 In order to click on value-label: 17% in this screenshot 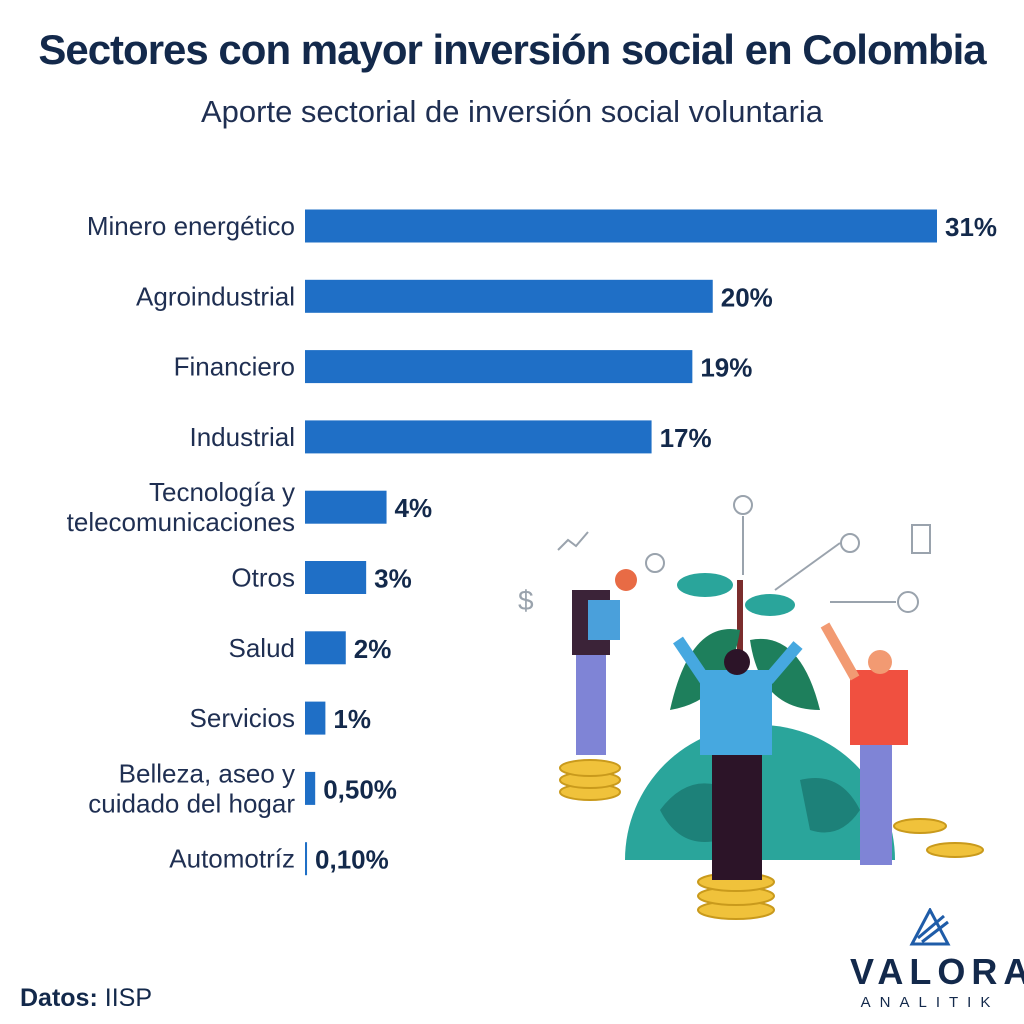, I will do `click(686, 438)`.